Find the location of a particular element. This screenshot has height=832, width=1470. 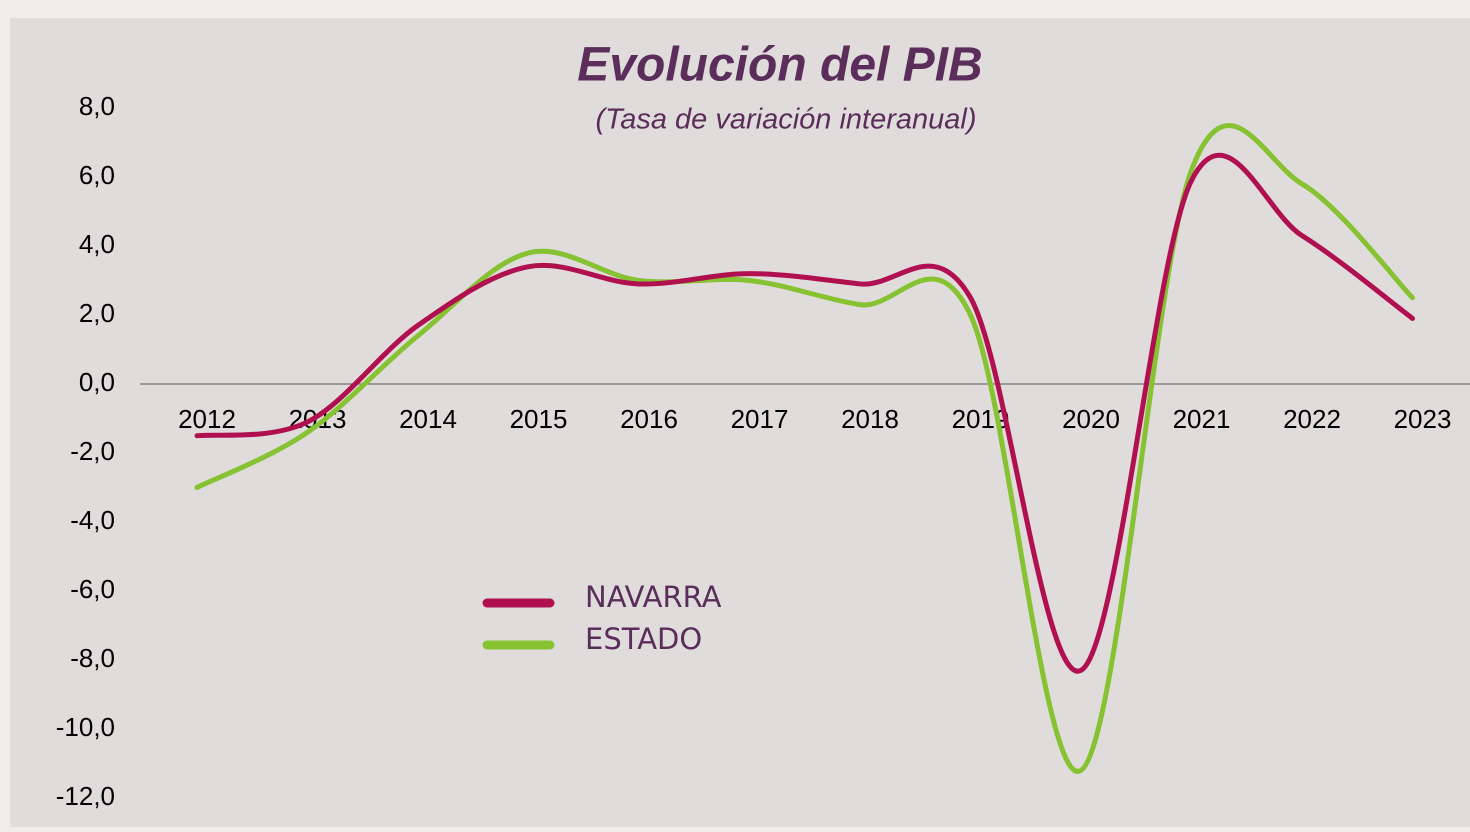

x-tick-label: 2015 is located at coordinates (539, 419).